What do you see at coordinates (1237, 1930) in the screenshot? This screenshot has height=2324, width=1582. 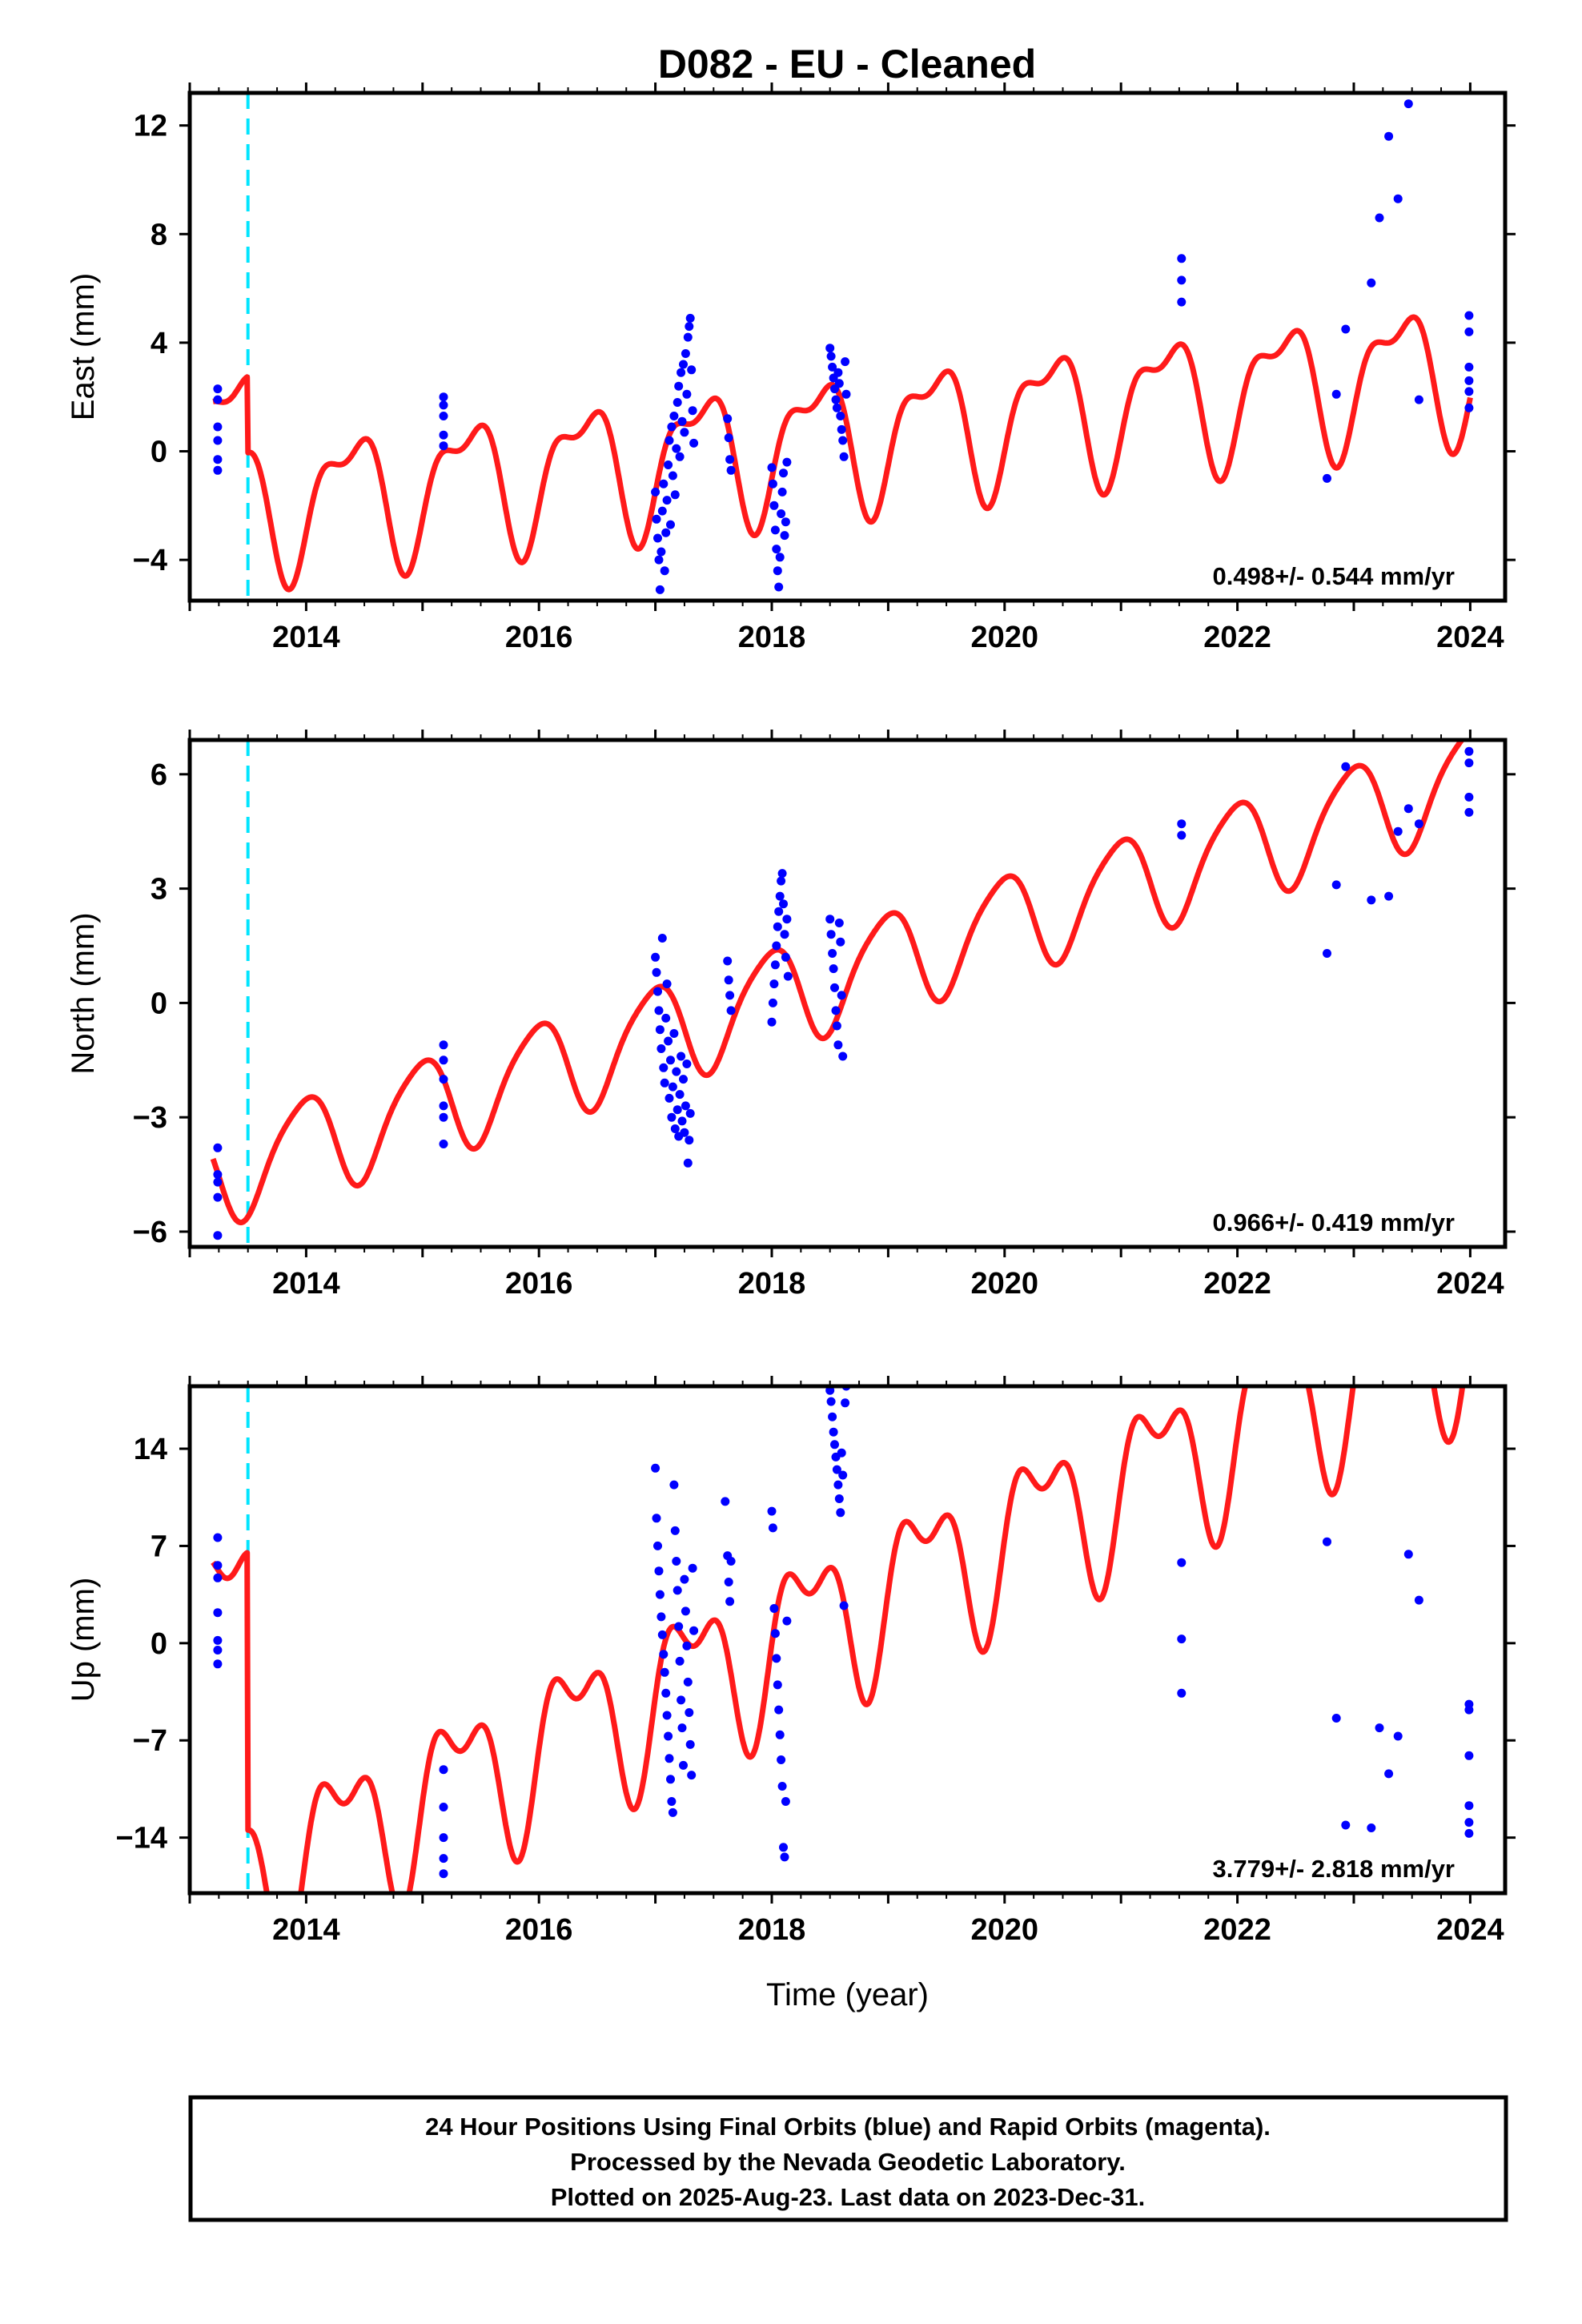 I see `x-tick-label: 2022` at bounding box center [1237, 1930].